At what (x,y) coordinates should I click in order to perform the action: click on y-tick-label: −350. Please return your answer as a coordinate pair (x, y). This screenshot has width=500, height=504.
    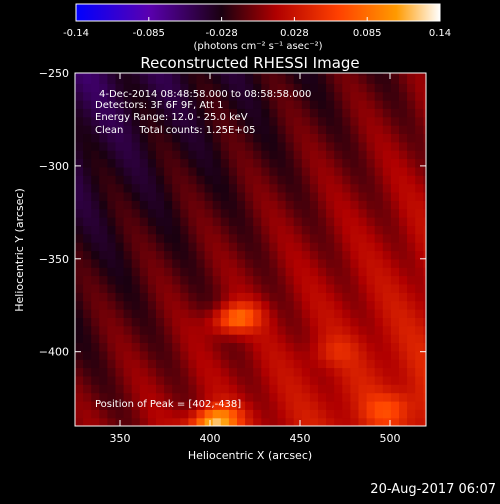
    Looking at the image, I should click on (54, 259).